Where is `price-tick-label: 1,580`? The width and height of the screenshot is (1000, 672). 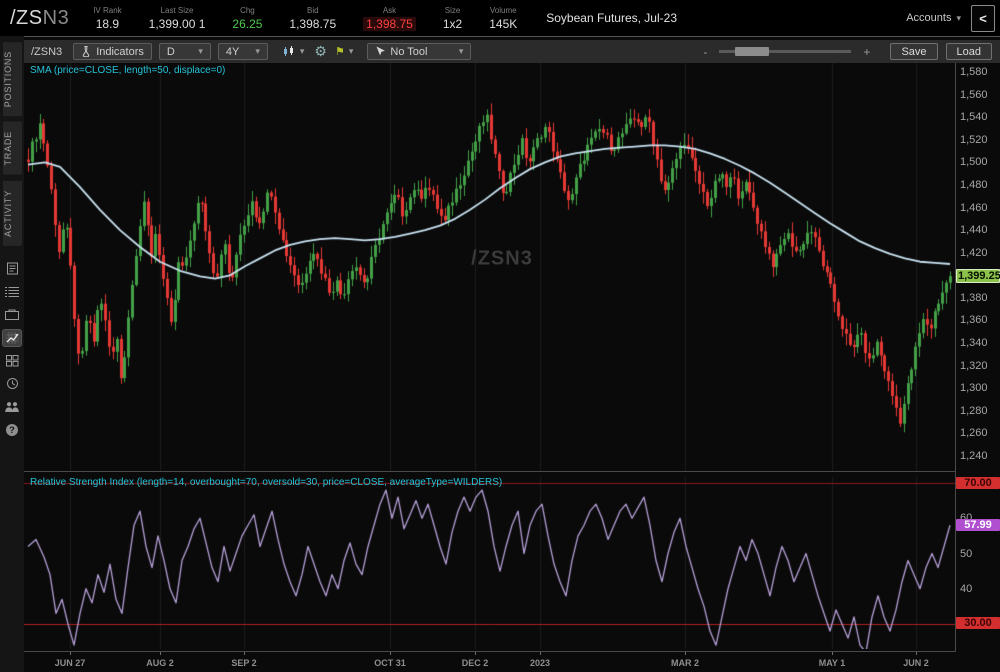
price-tick-label: 1,580 is located at coordinates (974, 72).